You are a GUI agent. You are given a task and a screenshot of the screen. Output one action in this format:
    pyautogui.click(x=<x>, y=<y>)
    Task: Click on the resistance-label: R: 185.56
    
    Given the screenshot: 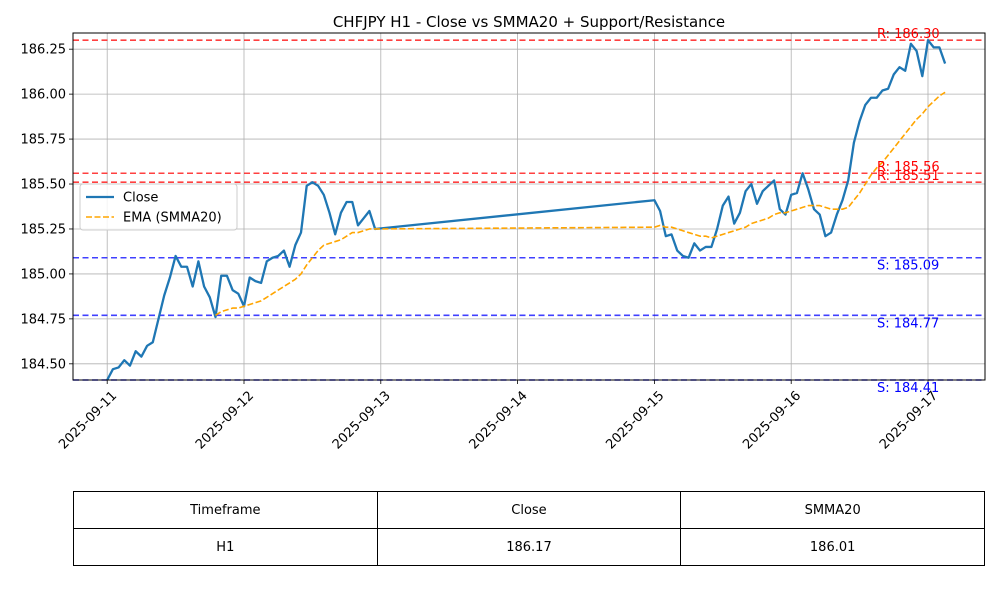 What is the action you would take?
    pyautogui.click(x=908, y=167)
    